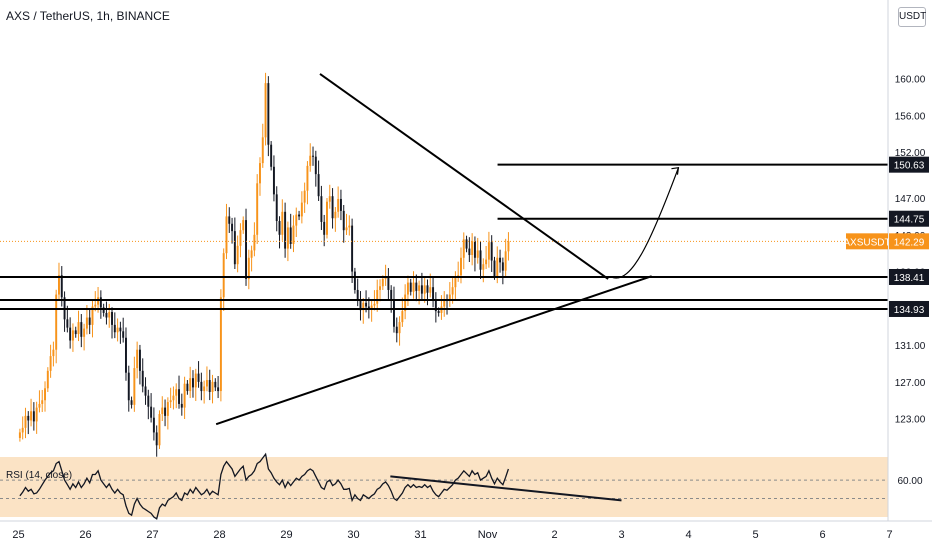 This screenshot has height=555, width=932. I want to click on x-tick-label: 31, so click(420, 535).